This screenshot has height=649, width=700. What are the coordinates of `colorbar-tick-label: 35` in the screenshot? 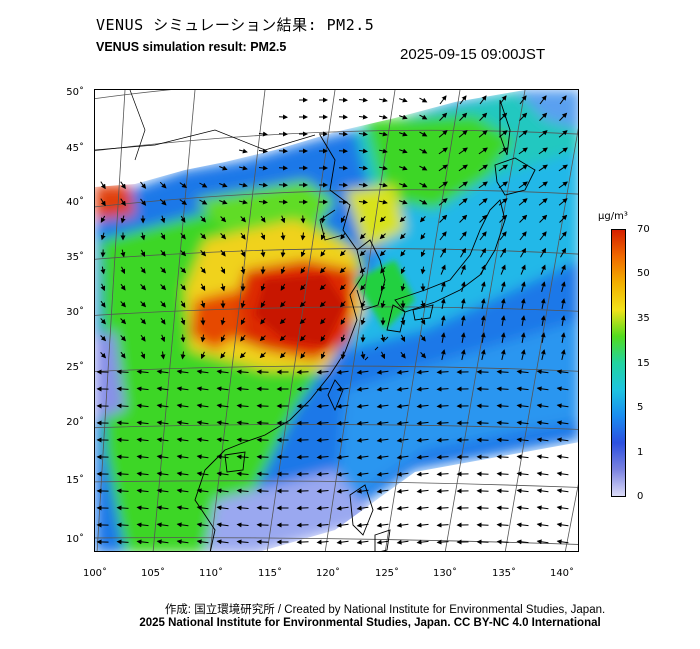 It's located at (643, 318).